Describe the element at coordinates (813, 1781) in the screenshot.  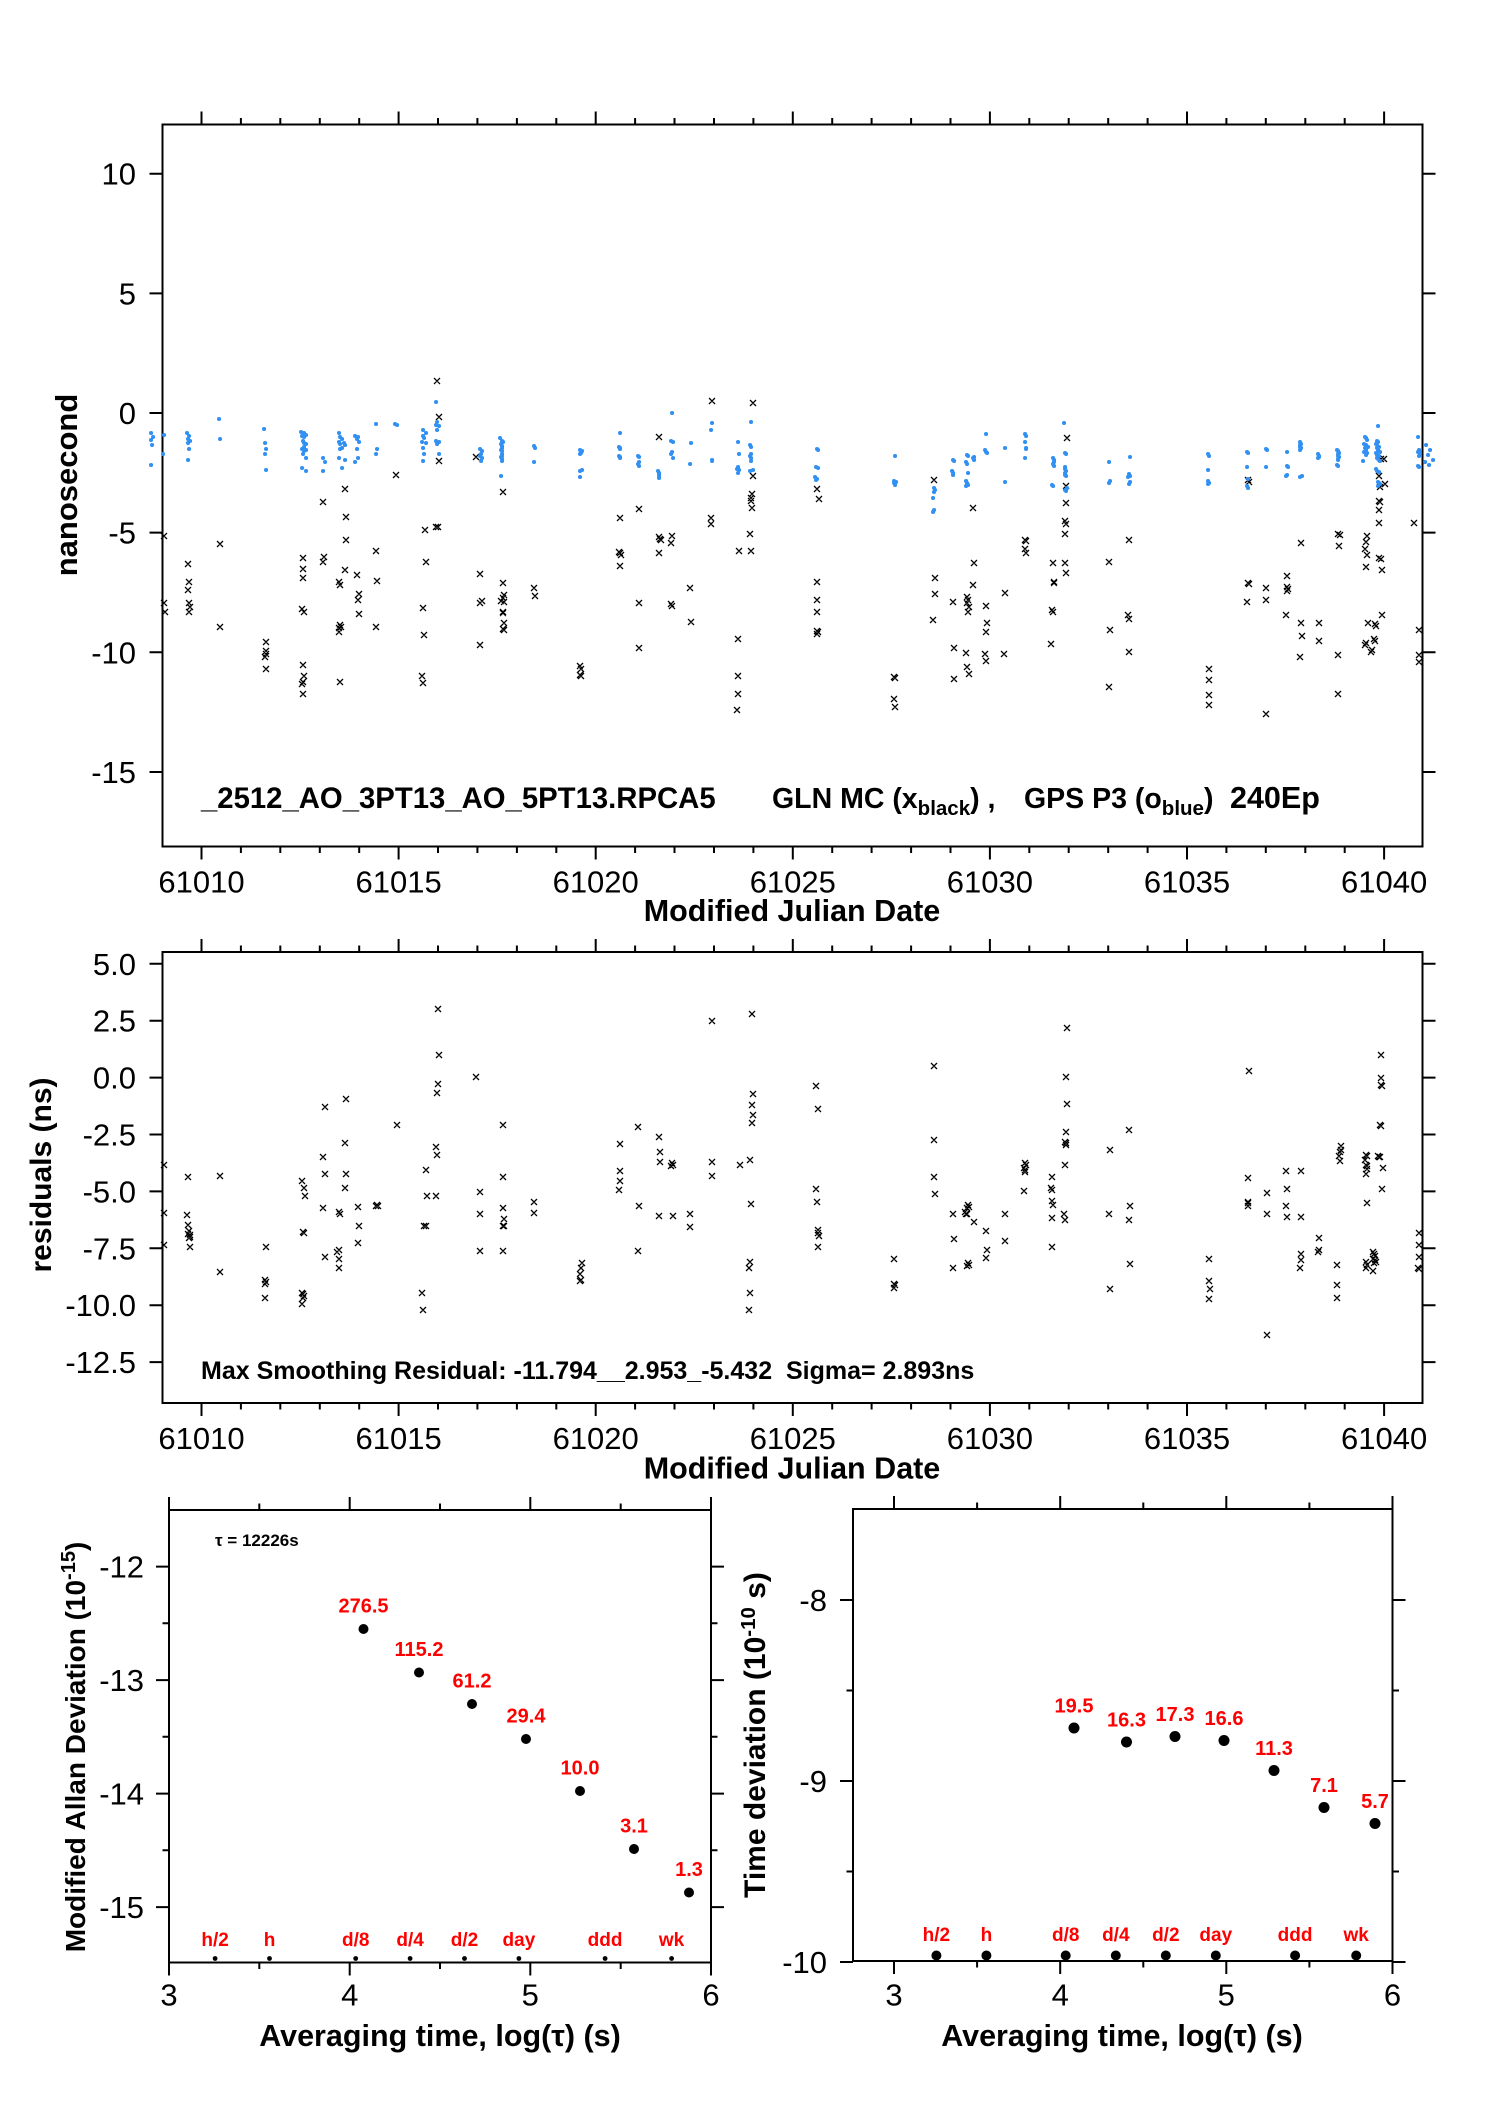
I see `svg-text: -9` at that location.